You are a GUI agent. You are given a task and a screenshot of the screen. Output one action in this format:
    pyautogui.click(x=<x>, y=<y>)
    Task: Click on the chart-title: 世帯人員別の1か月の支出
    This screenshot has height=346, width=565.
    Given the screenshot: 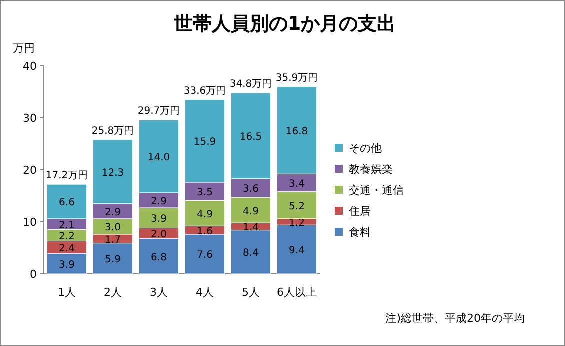 What is the action you would take?
    pyautogui.click(x=284, y=24)
    